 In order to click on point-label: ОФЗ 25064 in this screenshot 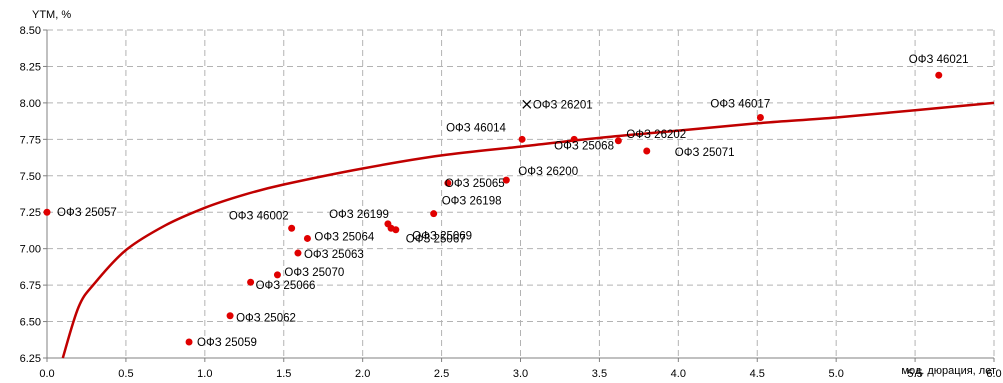, I will do `click(344, 237)`.